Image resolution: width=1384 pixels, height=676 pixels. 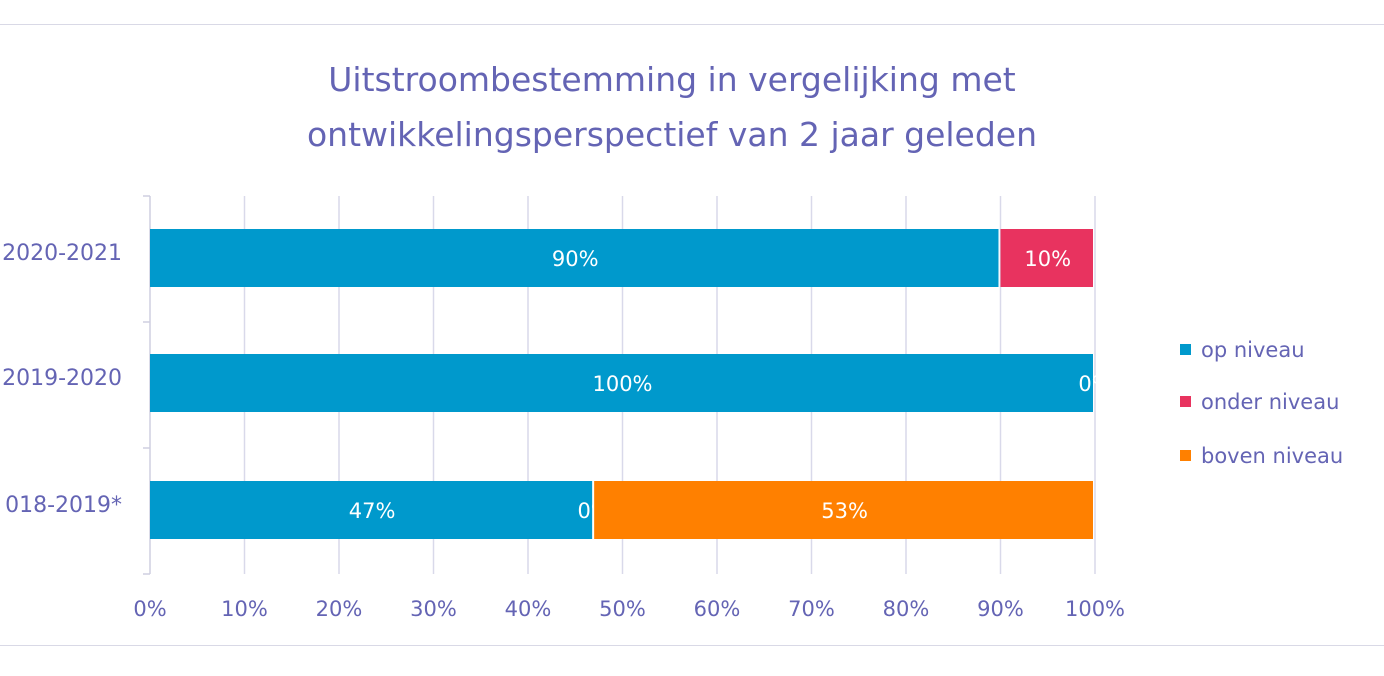 What do you see at coordinates (63, 505) in the screenshot?
I see `category-label: 018-2019*` at bounding box center [63, 505].